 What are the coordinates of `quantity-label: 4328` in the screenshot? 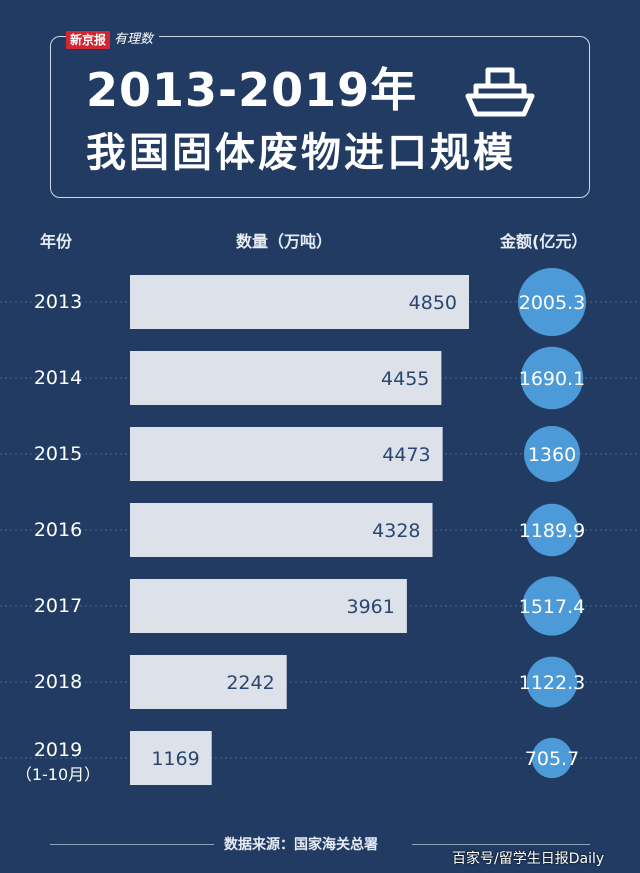 It's located at (396, 531).